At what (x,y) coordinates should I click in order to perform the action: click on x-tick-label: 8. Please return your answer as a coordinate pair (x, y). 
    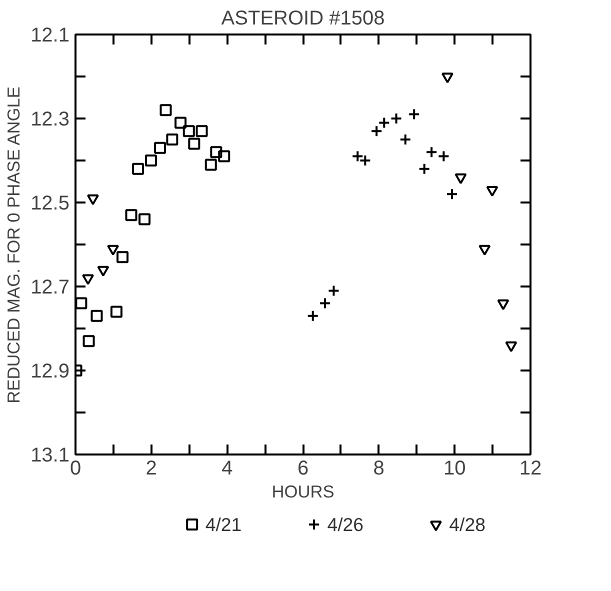
    Looking at the image, I should click on (378, 469).